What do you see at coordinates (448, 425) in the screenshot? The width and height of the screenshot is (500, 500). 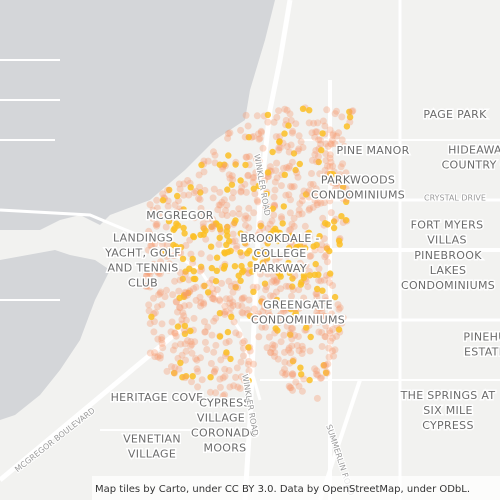 I see `place-label: CYPRESS` at bounding box center [448, 425].